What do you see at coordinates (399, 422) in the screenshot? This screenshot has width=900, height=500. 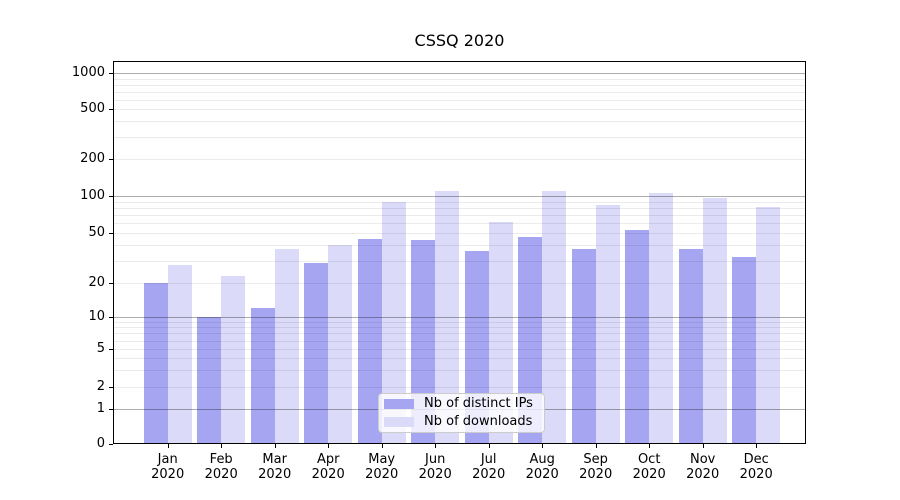 I see `legend-swatch-downloads` at bounding box center [399, 422].